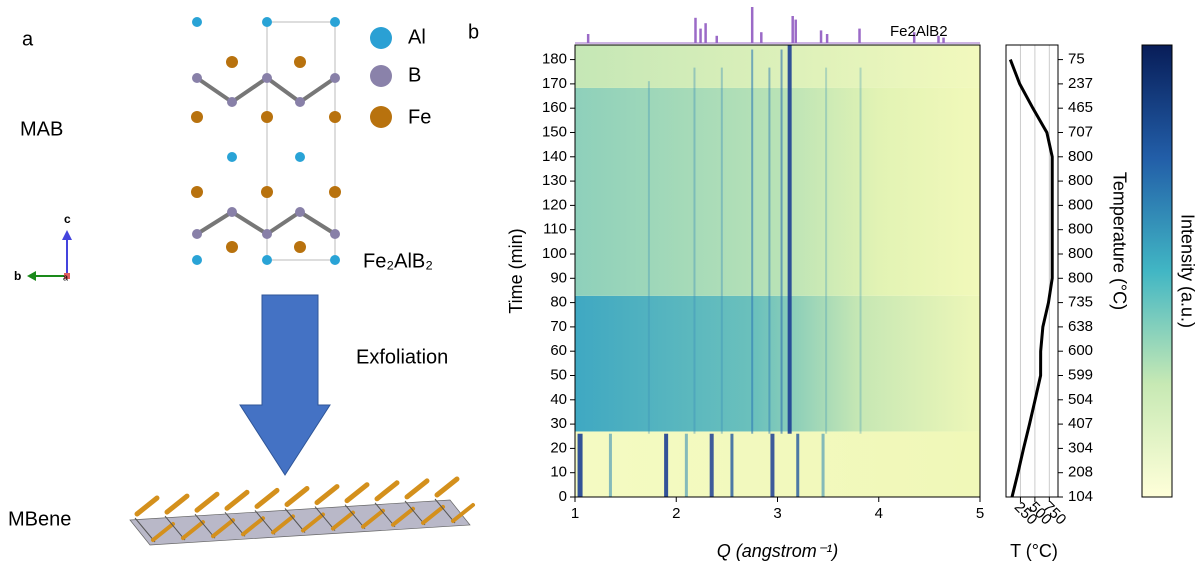 This screenshot has width=1198, height=567. Describe the element at coordinates (1080, 83) in the screenshot. I see `y2-tick-label: 237` at that location.